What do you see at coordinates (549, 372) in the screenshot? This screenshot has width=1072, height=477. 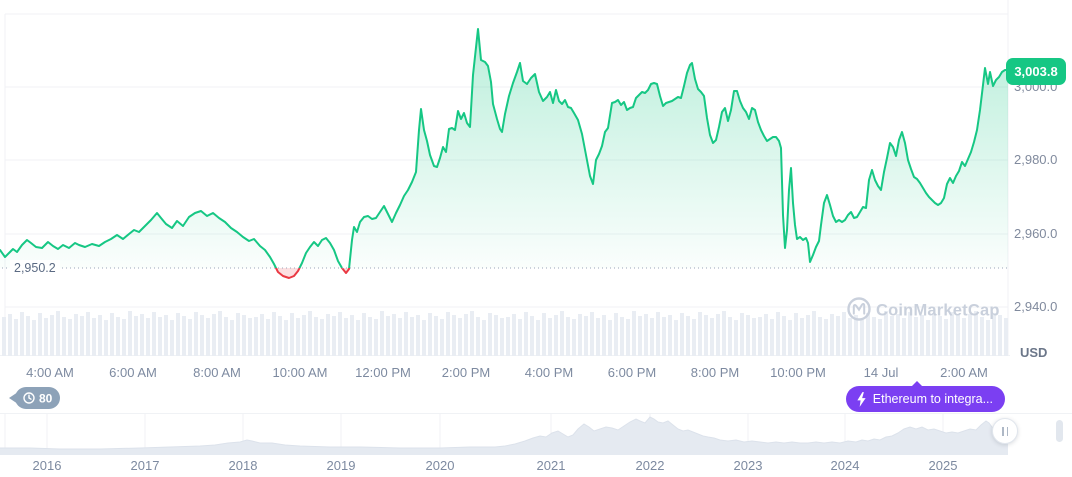 I see `time-tick-label: 4:00 PM` at bounding box center [549, 372].